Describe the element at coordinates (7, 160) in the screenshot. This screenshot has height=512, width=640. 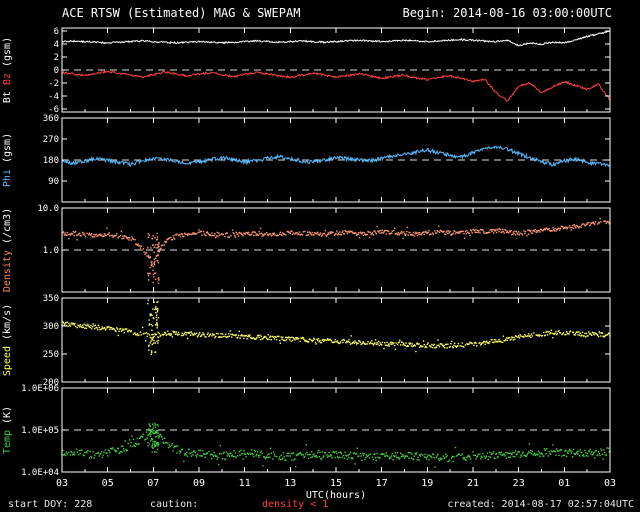
I see `svg-text: Phi (gsm)` at that location.